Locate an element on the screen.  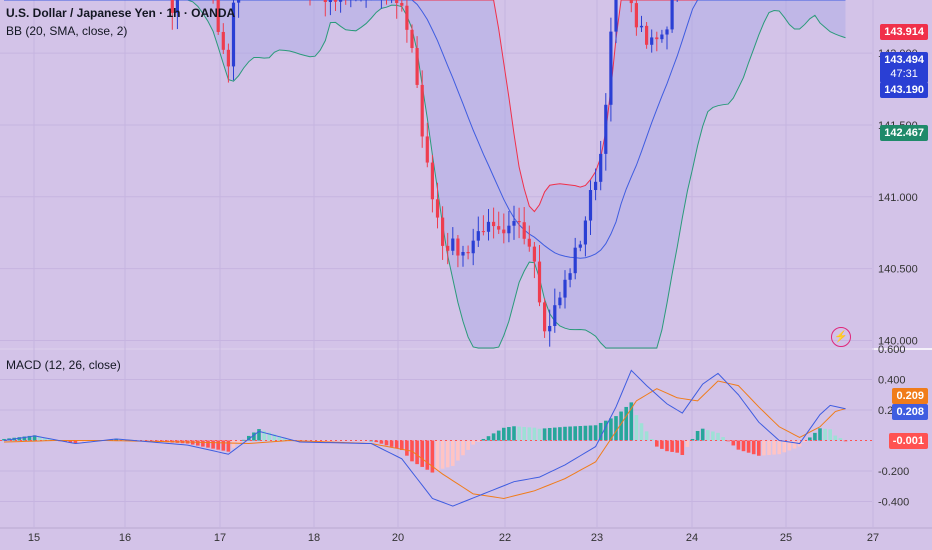
basis-price-label: 143.190 is located at coordinates (904, 90).